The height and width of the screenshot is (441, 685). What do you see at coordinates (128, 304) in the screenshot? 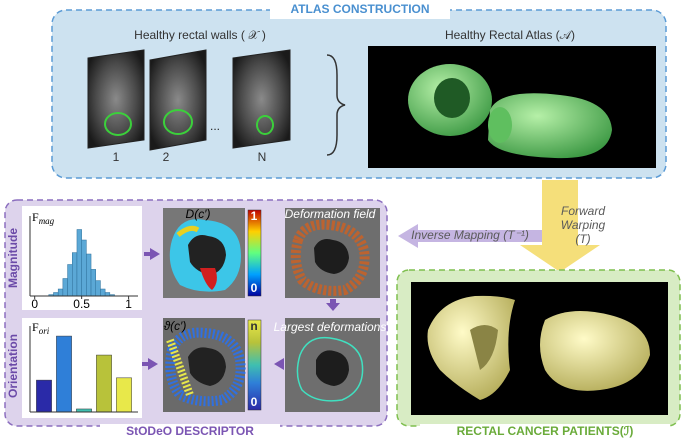
I see `x-tick-label: 1` at bounding box center [128, 304].